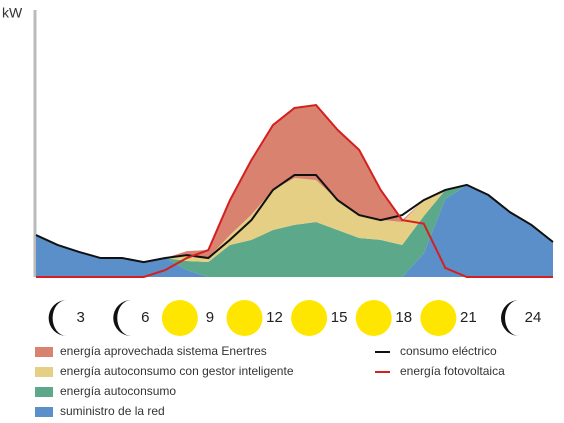  What do you see at coordinates (163, 351) in the screenshot?
I see `legend-label: energía aprovechada sistema Enertres` at bounding box center [163, 351].